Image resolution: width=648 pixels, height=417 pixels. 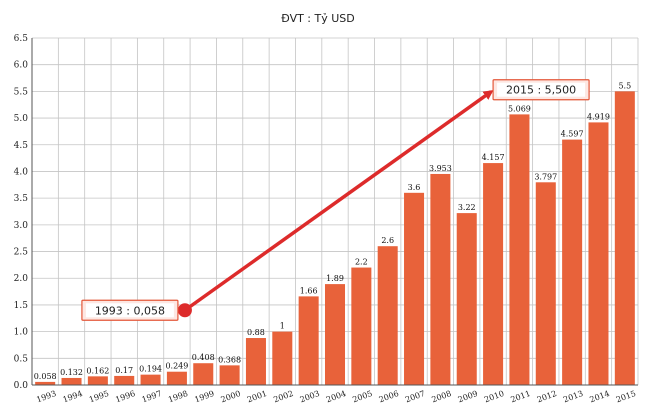 I want to click on x-tick-label: 2011, so click(x=520, y=396).